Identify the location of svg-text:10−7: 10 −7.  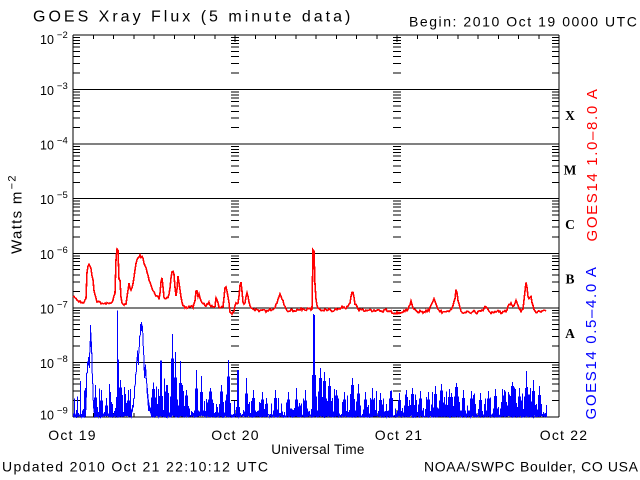
(54, 307).